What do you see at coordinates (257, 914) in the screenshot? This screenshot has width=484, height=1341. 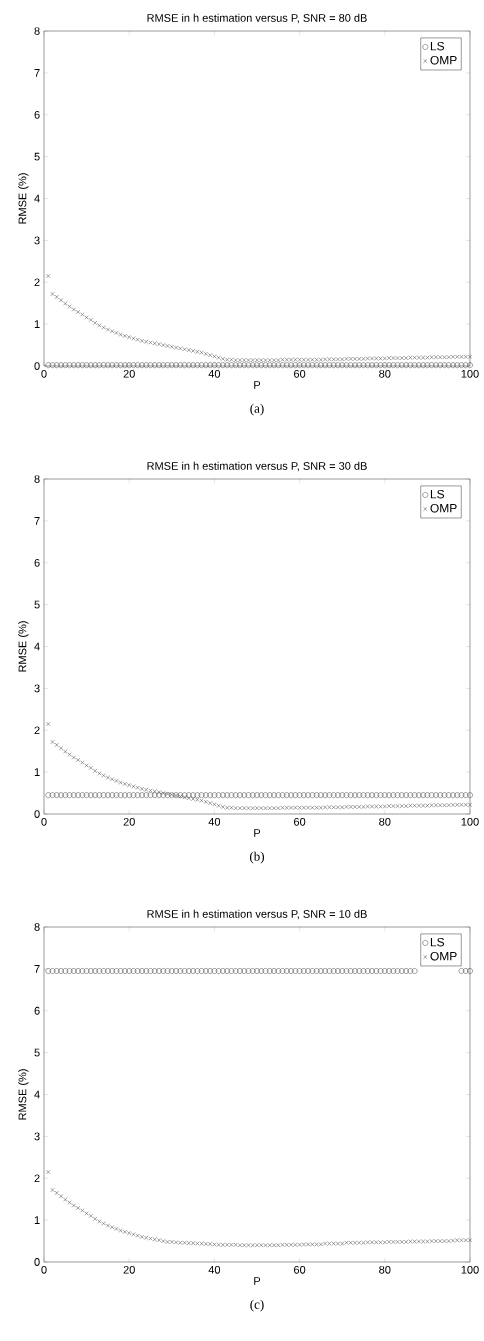 I see `chart-title: RMSE in h estimation versus P, SNR = 10 dB` at bounding box center [257, 914].